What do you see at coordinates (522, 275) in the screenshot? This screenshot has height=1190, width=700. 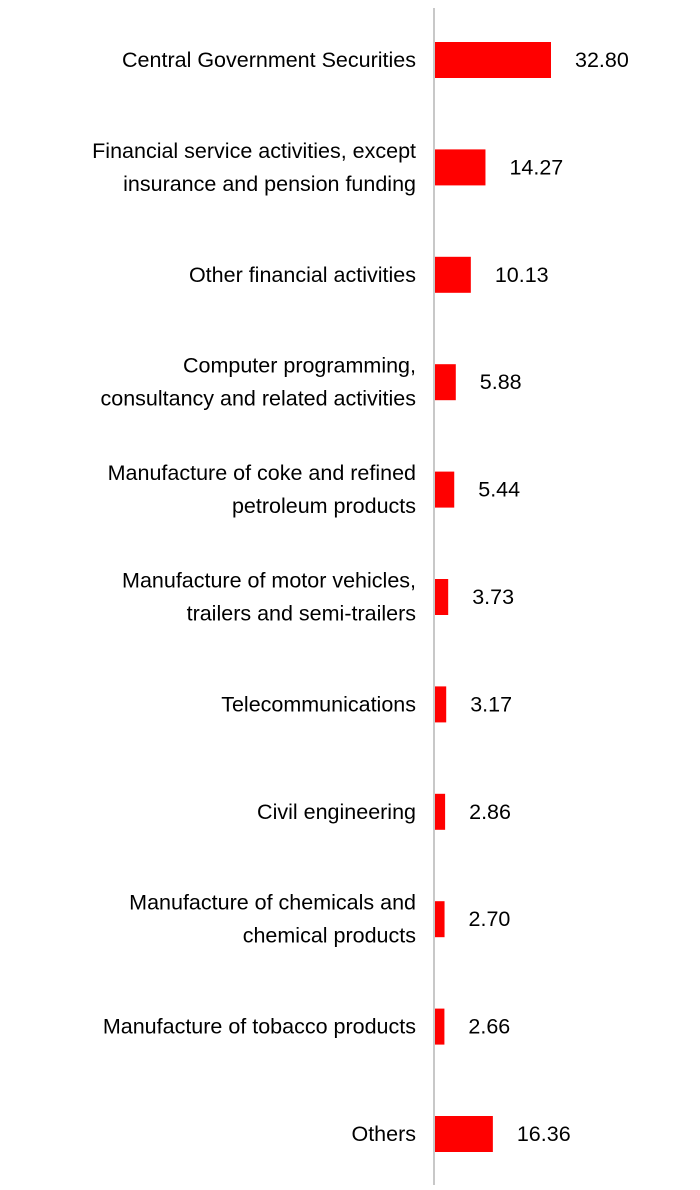 I see `value-label-3: 10.13` at bounding box center [522, 275].